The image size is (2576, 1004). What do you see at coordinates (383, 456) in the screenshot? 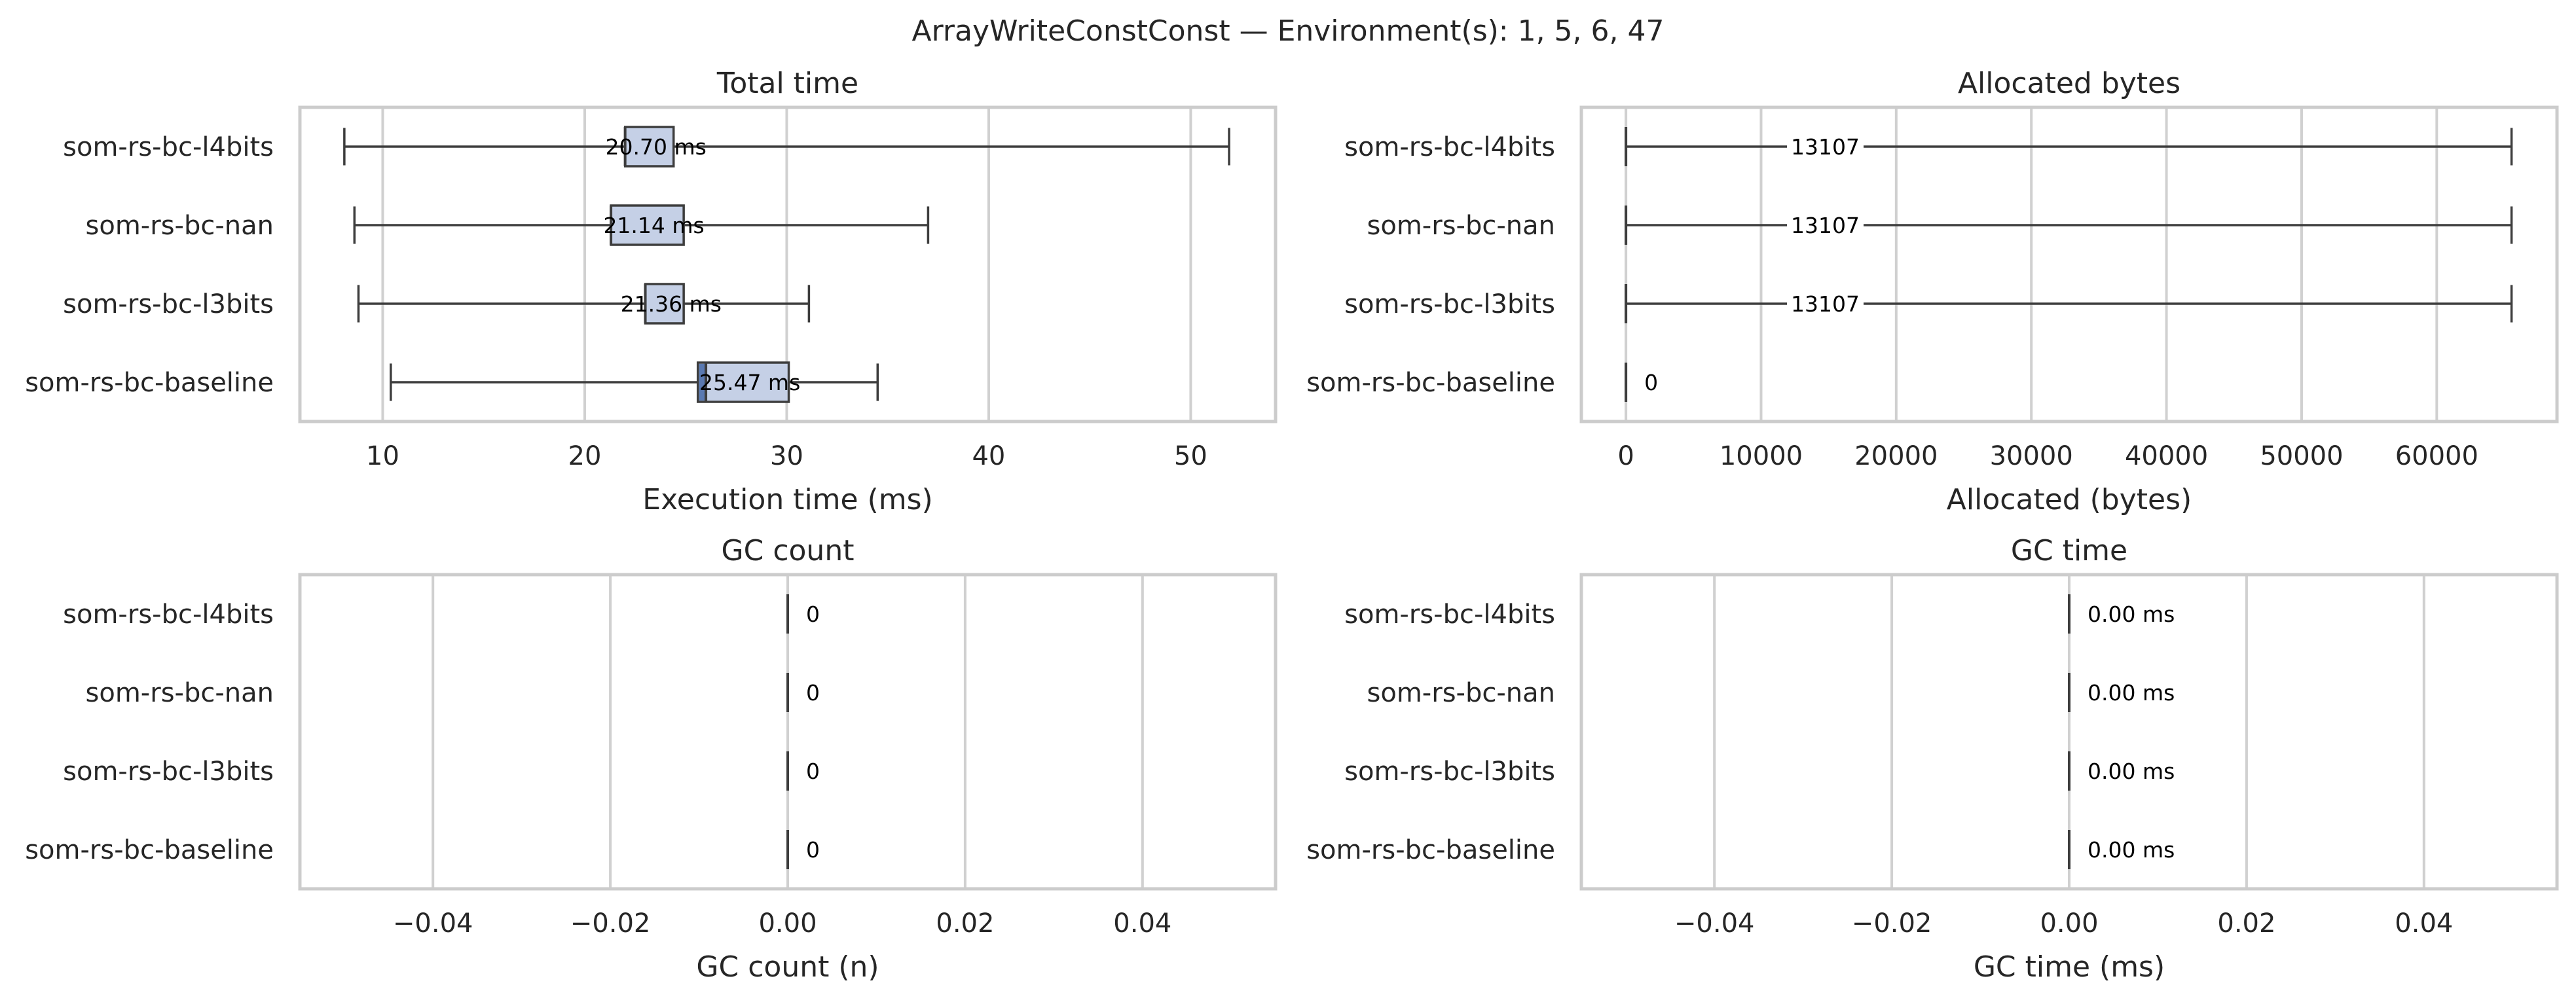
I see `total-time-xtick-label: 10` at bounding box center [383, 456].